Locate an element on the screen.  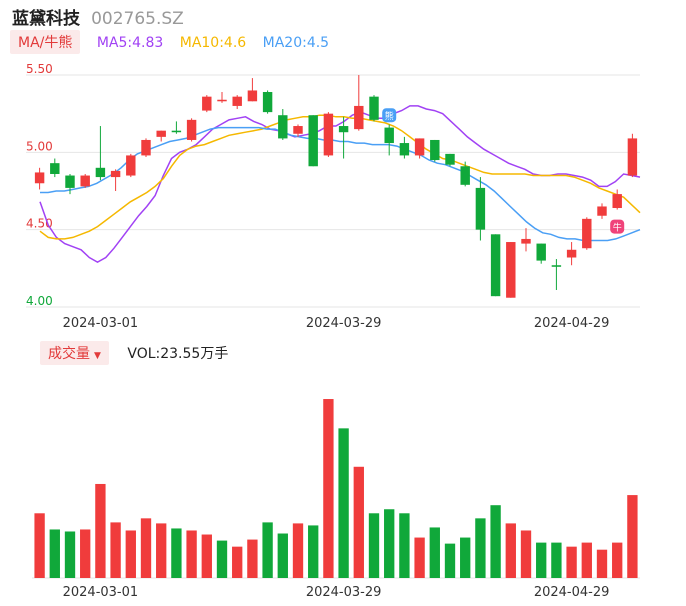
ma-legend: MA/牛熊 MA5:4.83 MA10:4.6 MA20:4.5 is located at coordinates (169, 43).